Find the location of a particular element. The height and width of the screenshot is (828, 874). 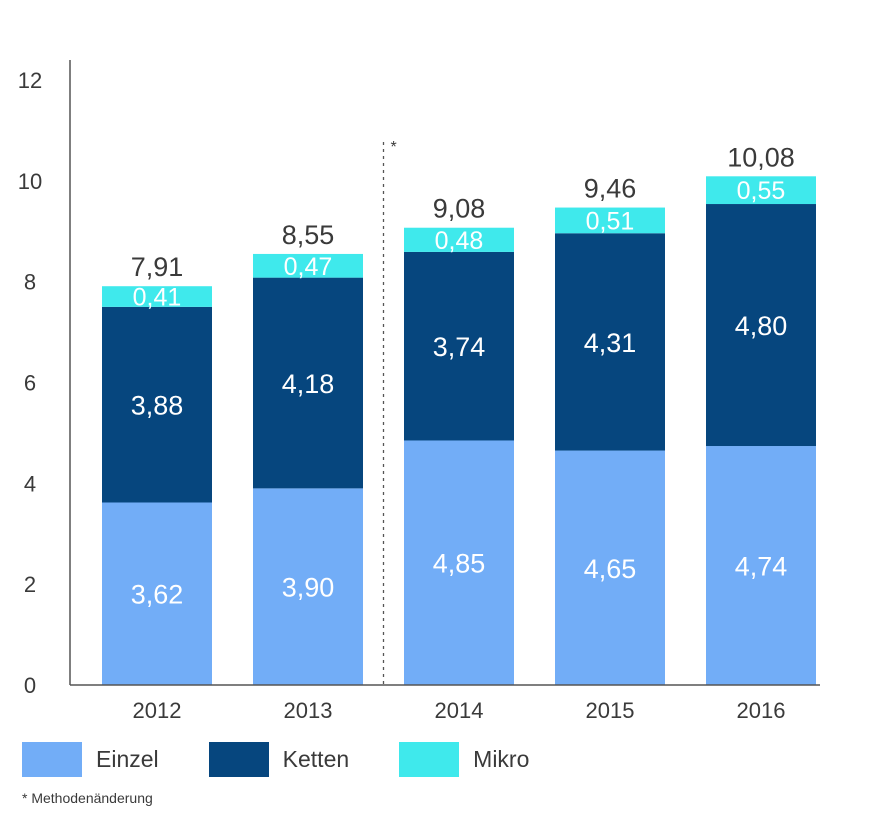

bar-ketten-2016 is located at coordinates (761, 325).